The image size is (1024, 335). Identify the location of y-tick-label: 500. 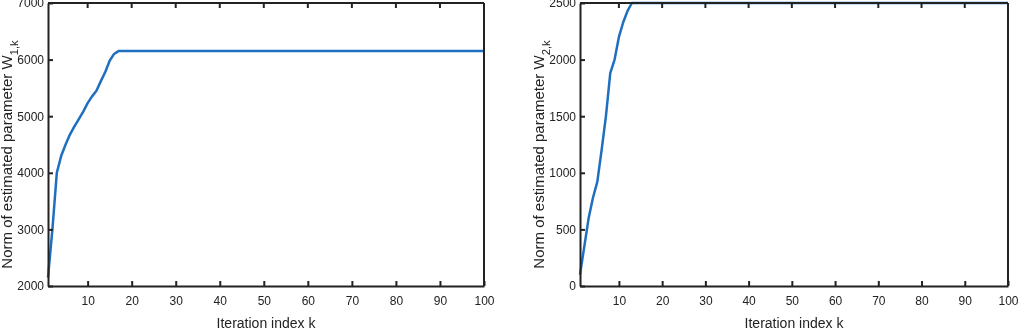
(566, 229).